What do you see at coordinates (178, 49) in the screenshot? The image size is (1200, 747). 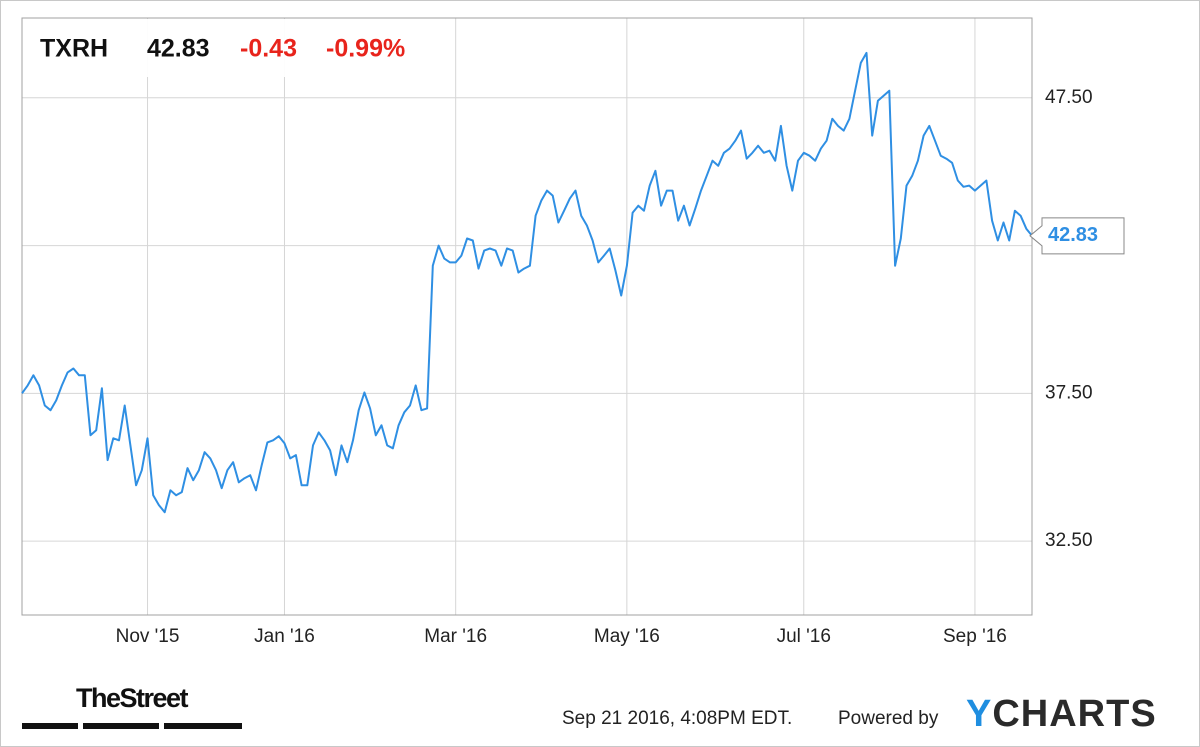 I see `price: 42.83` at bounding box center [178, 49].